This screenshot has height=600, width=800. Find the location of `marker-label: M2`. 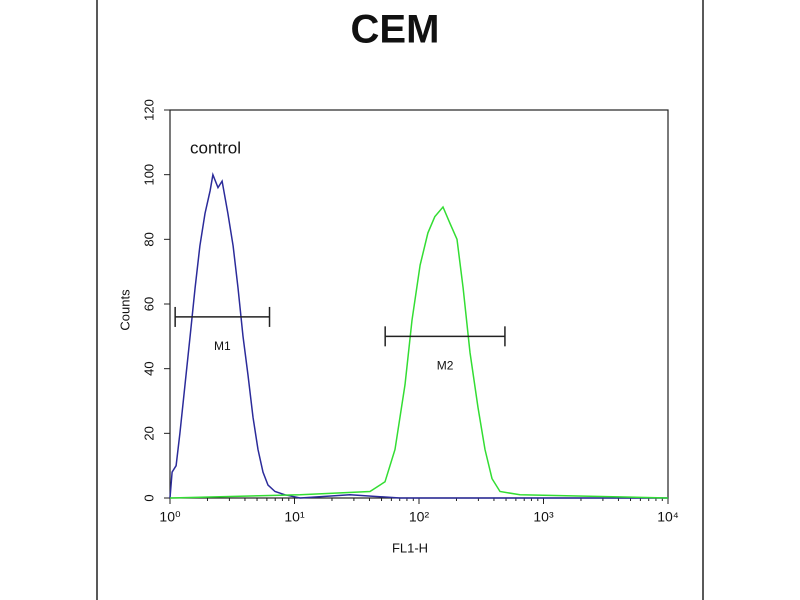

marker-label: M2 is located at coordinates (445, 366).